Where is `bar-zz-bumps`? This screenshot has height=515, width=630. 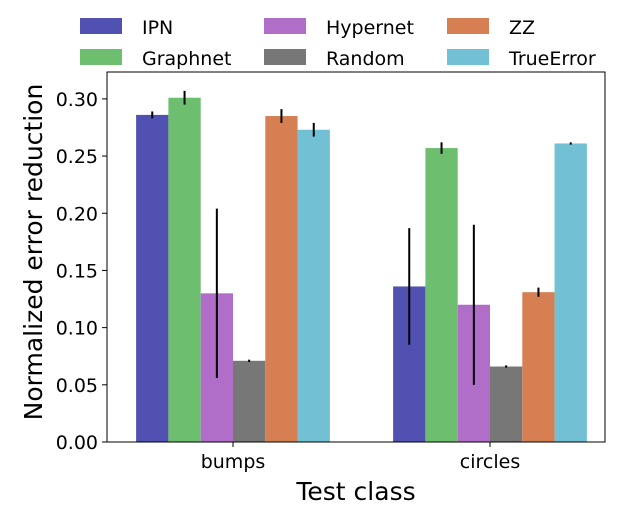
bar-zz-bumps is located at coordinates (281, 279).